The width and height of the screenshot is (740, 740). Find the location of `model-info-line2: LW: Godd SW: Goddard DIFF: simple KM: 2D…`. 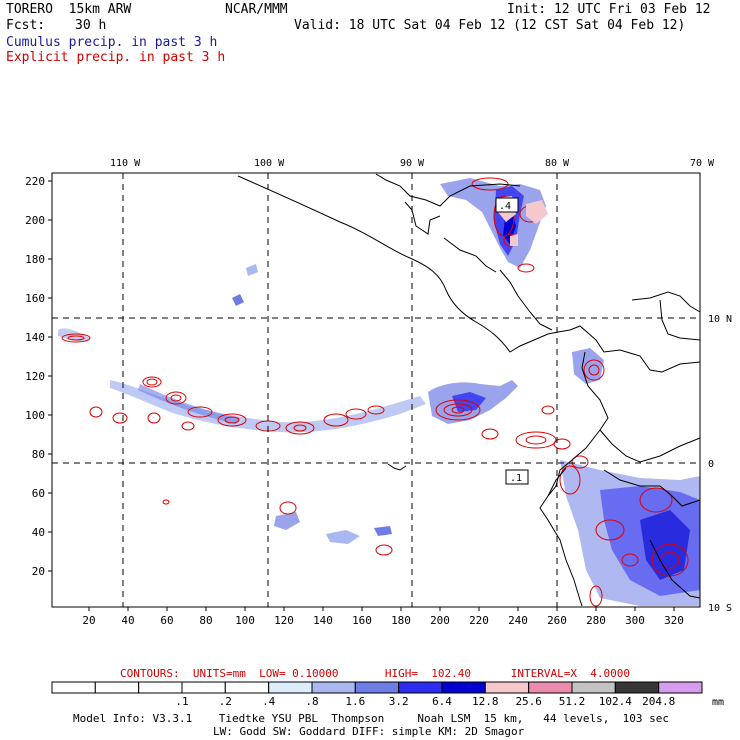

model-info-line2: LW: Godd SW: Goddard DIFF: simple KM: 2D… is located at coordinates (369, 731).